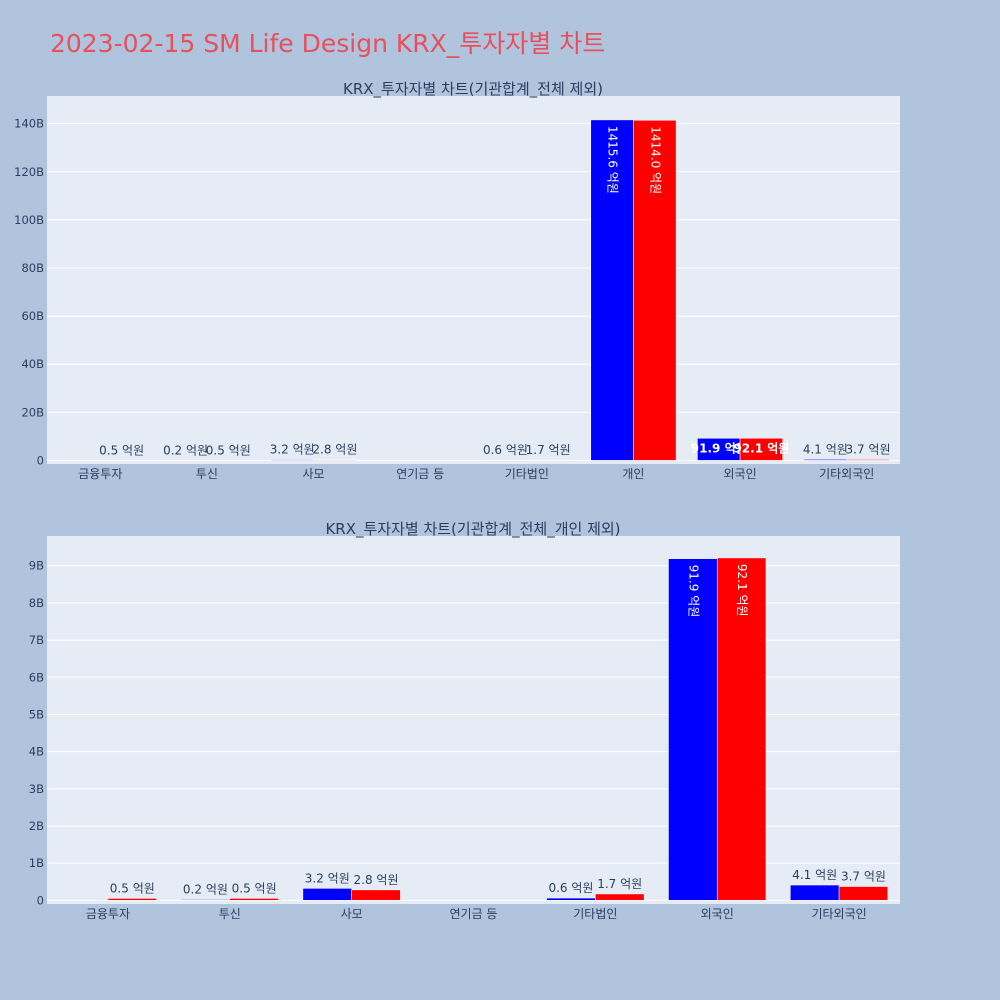  Describe the element at coordinates (32, 412) in the screenshot. I see `y-tick-label: 20B` at that location.